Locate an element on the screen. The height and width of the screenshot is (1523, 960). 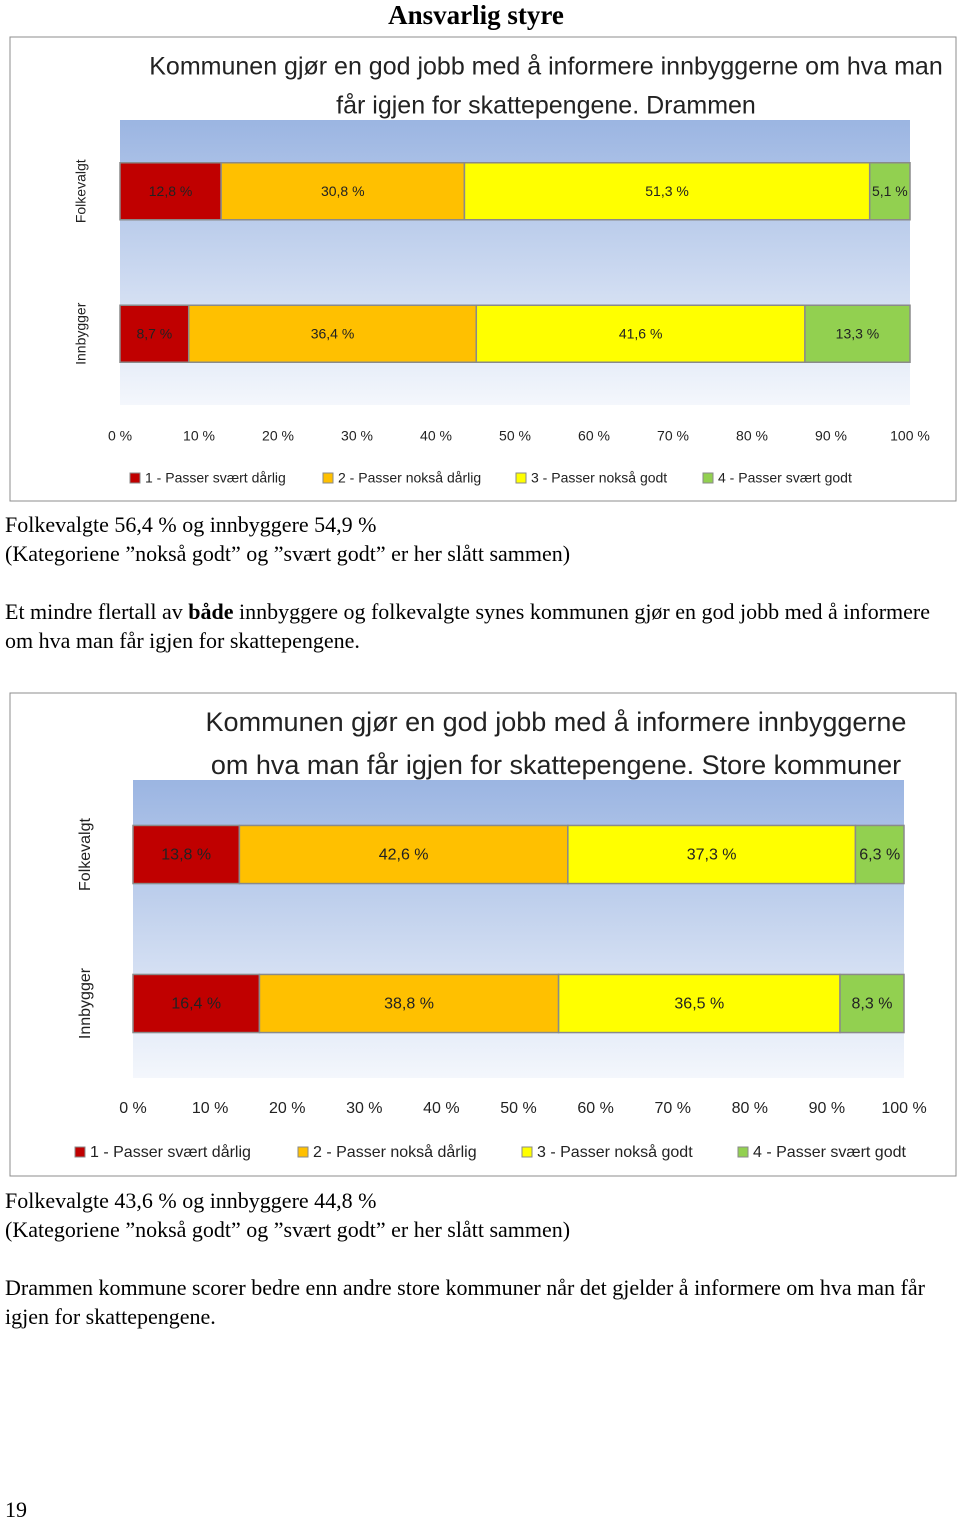
data-label: 16,4 % is located at coordinates (196, 1004).